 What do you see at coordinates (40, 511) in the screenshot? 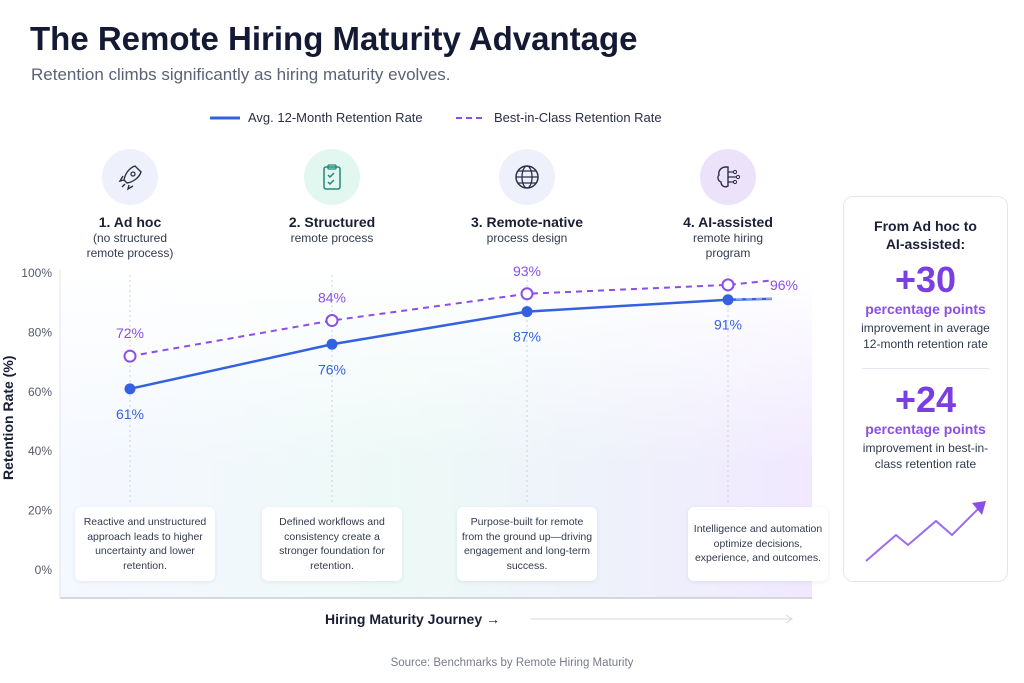
I see `y-tick-label: 20%` at bounding box center [40, 511].